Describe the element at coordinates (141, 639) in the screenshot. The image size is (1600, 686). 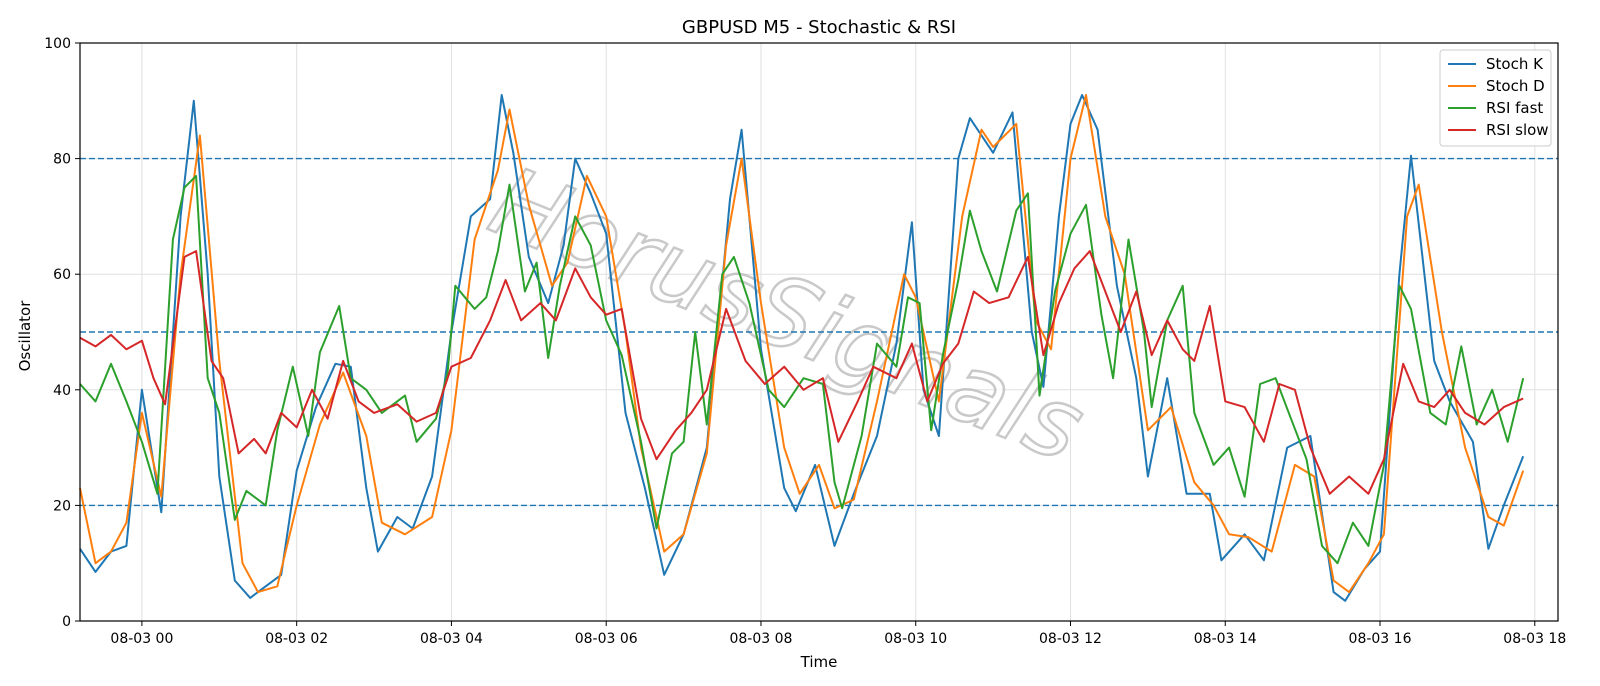
I see `x-tick-label: 08-03 00` at that location.